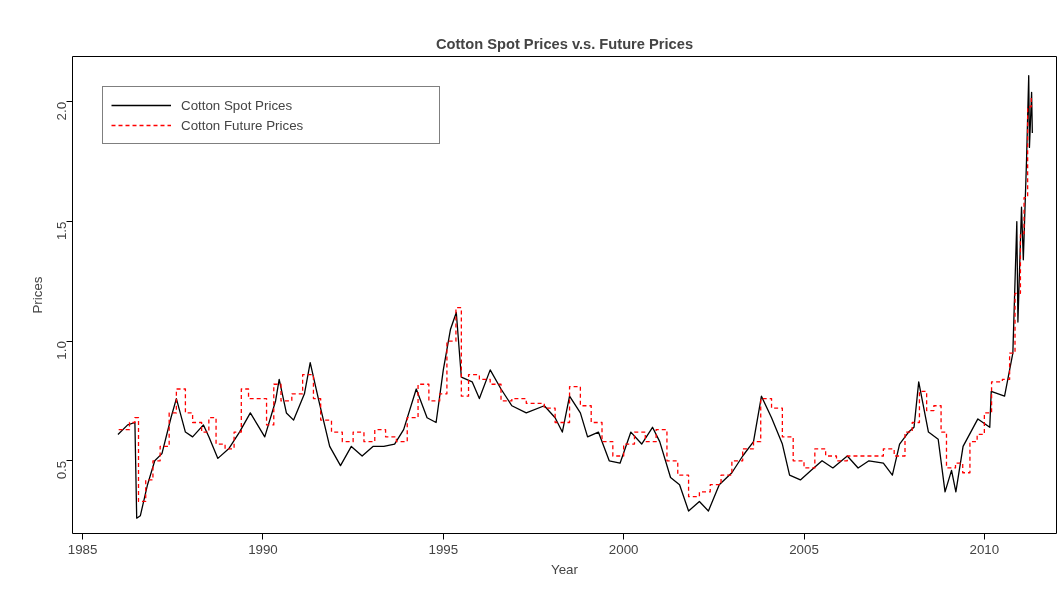 This screenshot has width=1064, height=609. What do you see at coordinates (984, 549) in the screenshot?
I see `x-tick-label: 2010` at bounding box center [984, 549].